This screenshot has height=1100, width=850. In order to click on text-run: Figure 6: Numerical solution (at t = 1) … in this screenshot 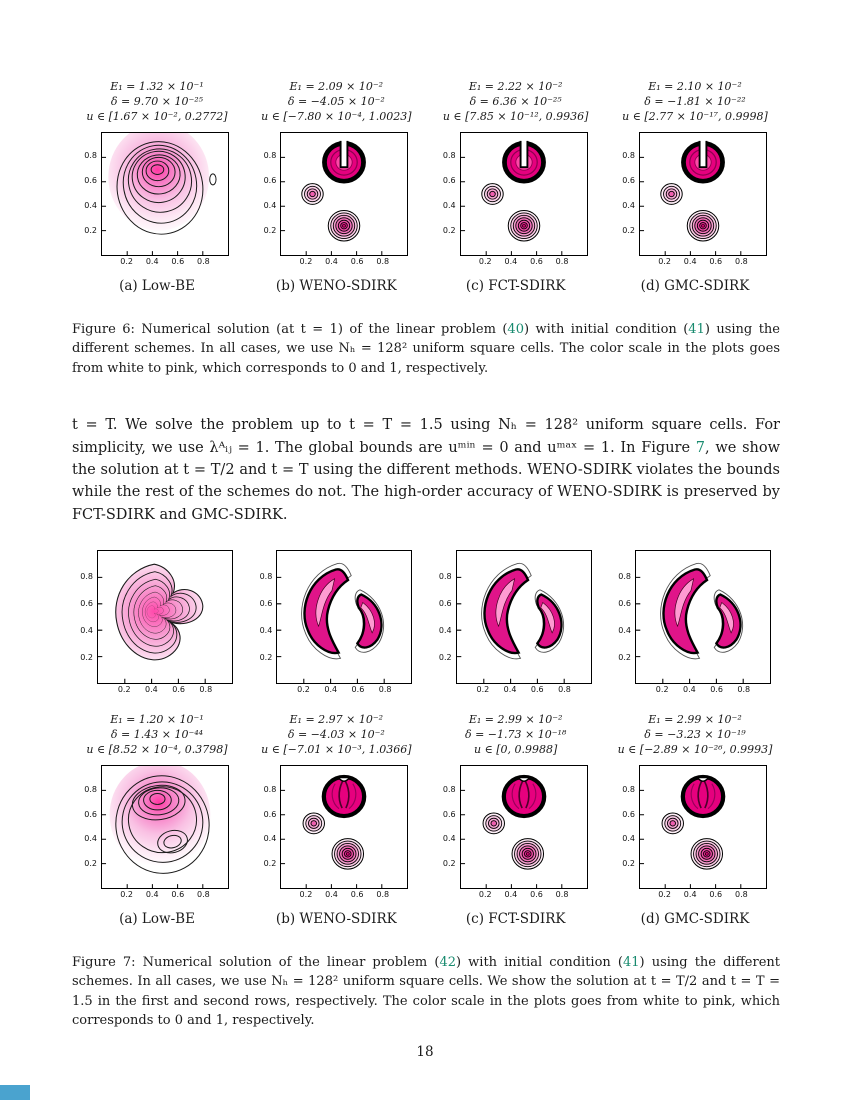, I will do `click(290, 329)`.